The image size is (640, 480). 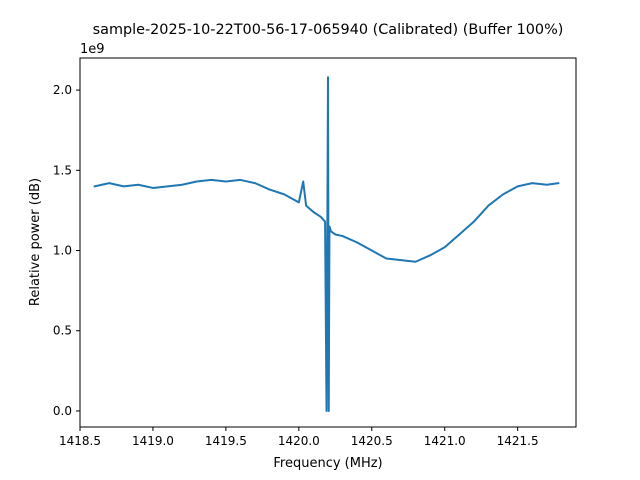 What do you see at coordinates (62, 331) in the screenshot?
I see `y-tick-label: 0.5` at bounding box center [62, 331].